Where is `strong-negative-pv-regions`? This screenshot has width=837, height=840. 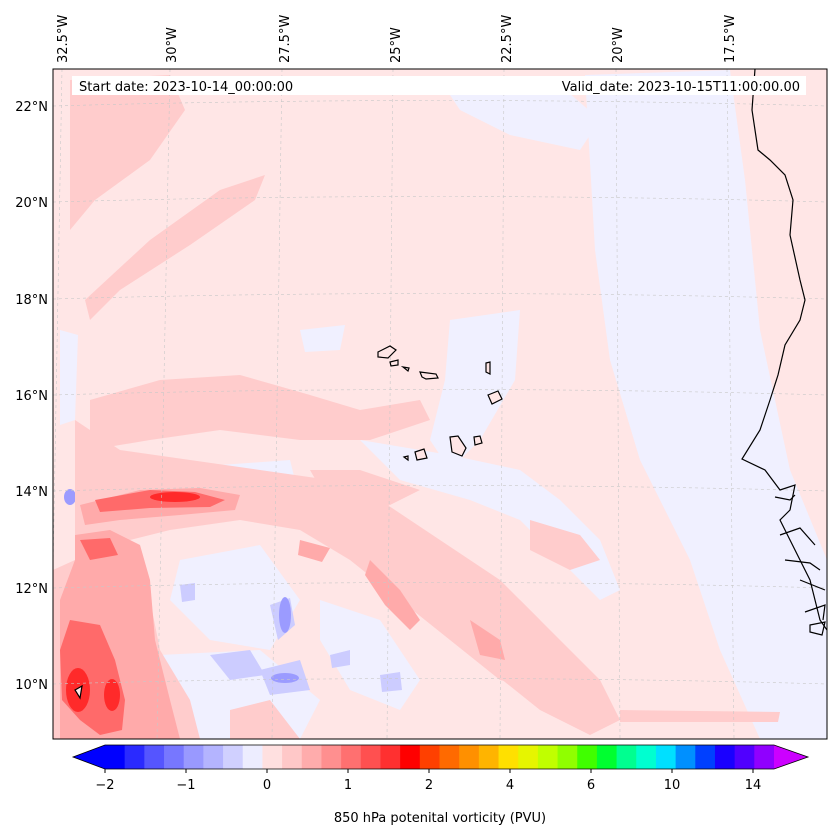 strong-negative-pv-regions is located at coordinates (181, 586).